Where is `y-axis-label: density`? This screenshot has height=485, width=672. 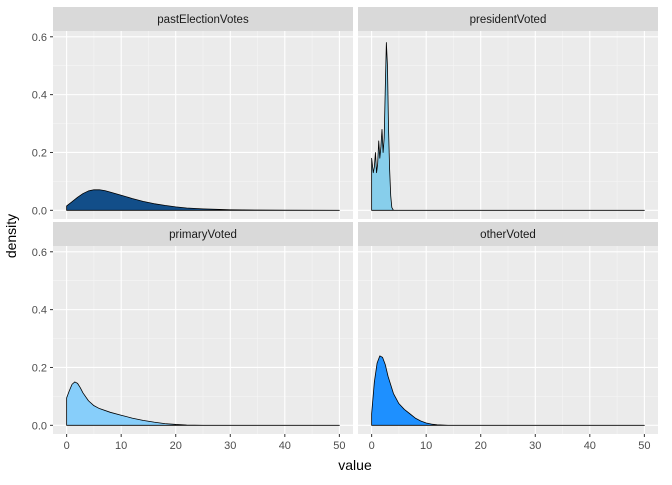 y-axis-label: density is located at coordinates (11, 236).